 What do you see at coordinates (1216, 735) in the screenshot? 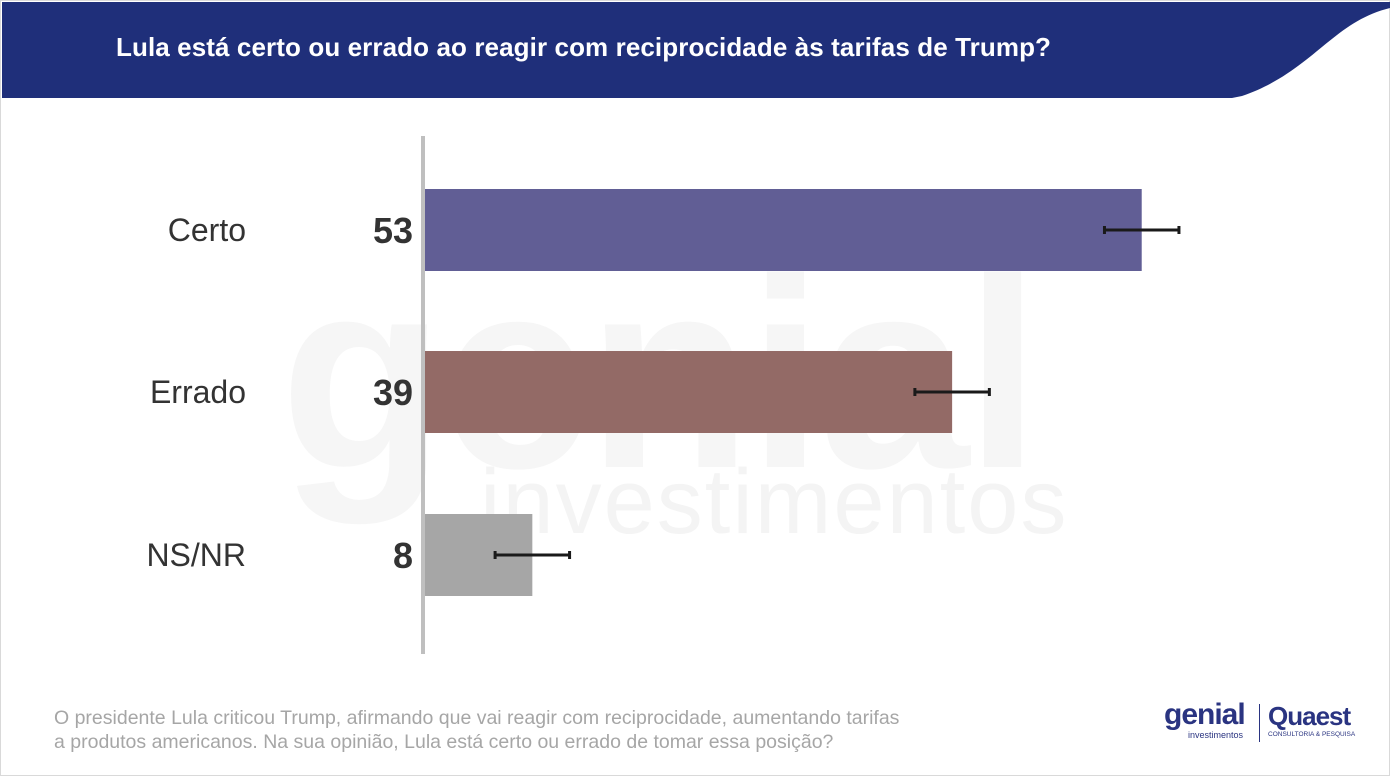
I see `genial-logo-sub: investimentos` at bounding box center [1216, 735].